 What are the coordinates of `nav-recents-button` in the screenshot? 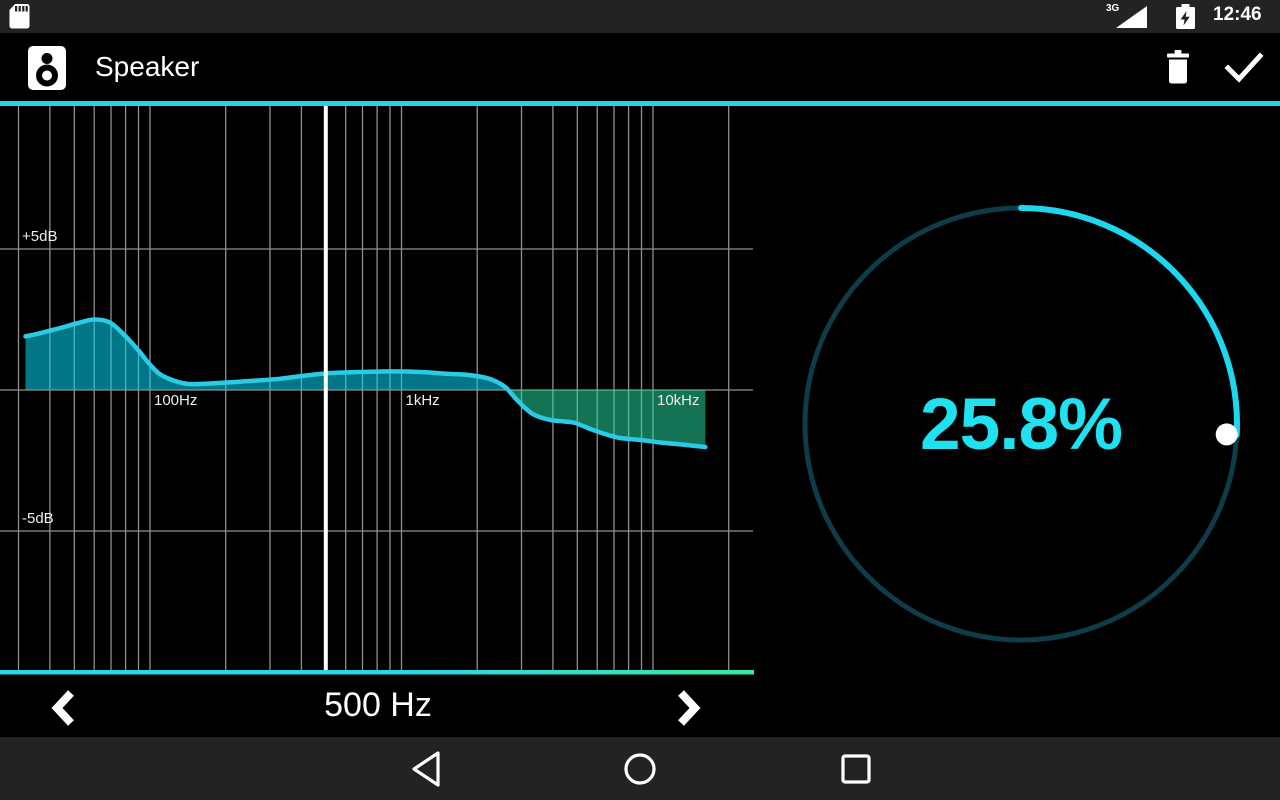 It's located at (856, 769).